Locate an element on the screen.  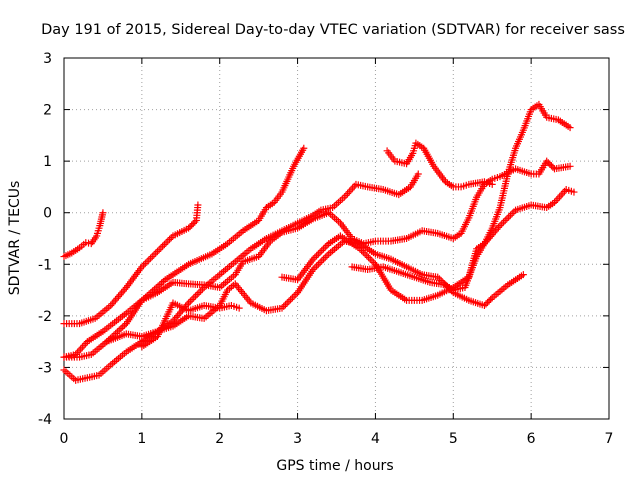
series-sat-g is located at coordinates (190, 325).